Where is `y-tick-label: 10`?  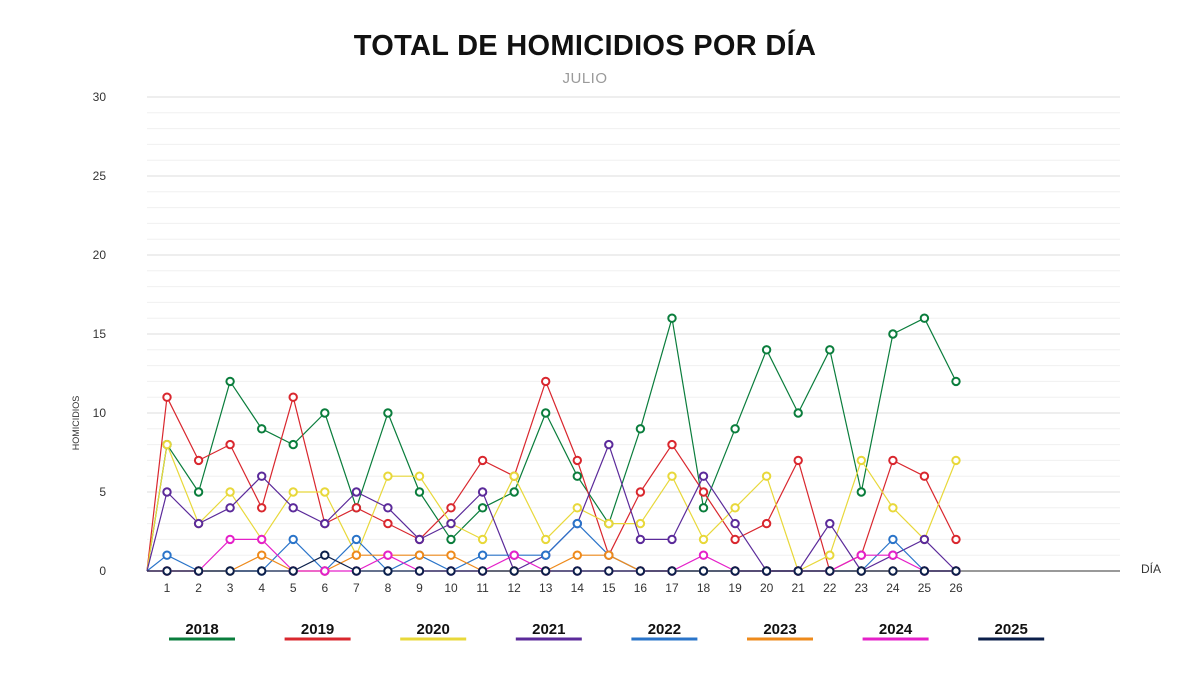 y-tick-label: 10 is located at coordinates (100, 413).